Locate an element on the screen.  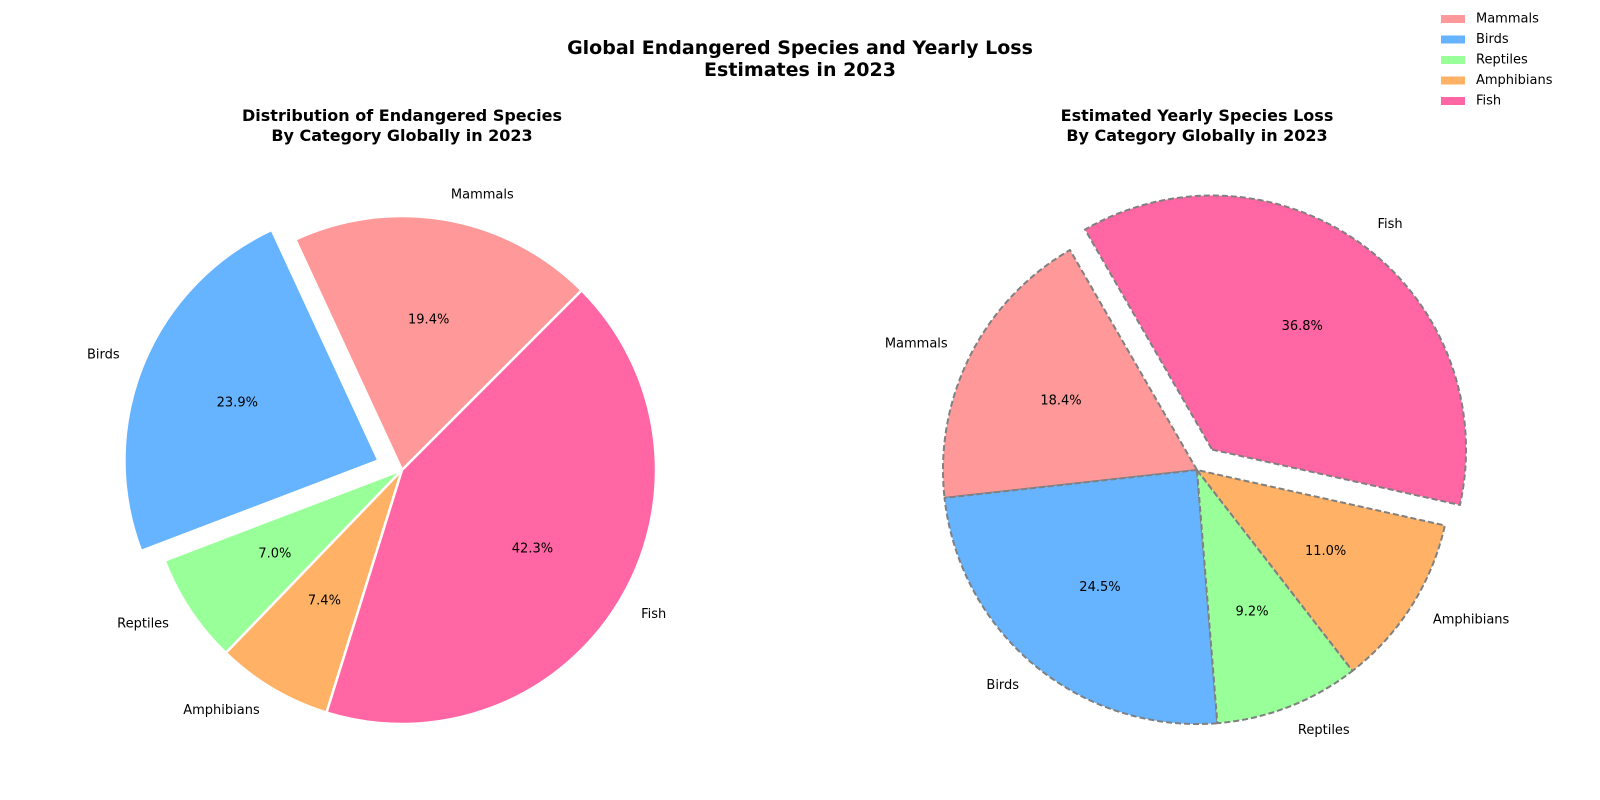
chart-title-line-1: Distribution of Endangered Species is located at coordinates (402, 115).